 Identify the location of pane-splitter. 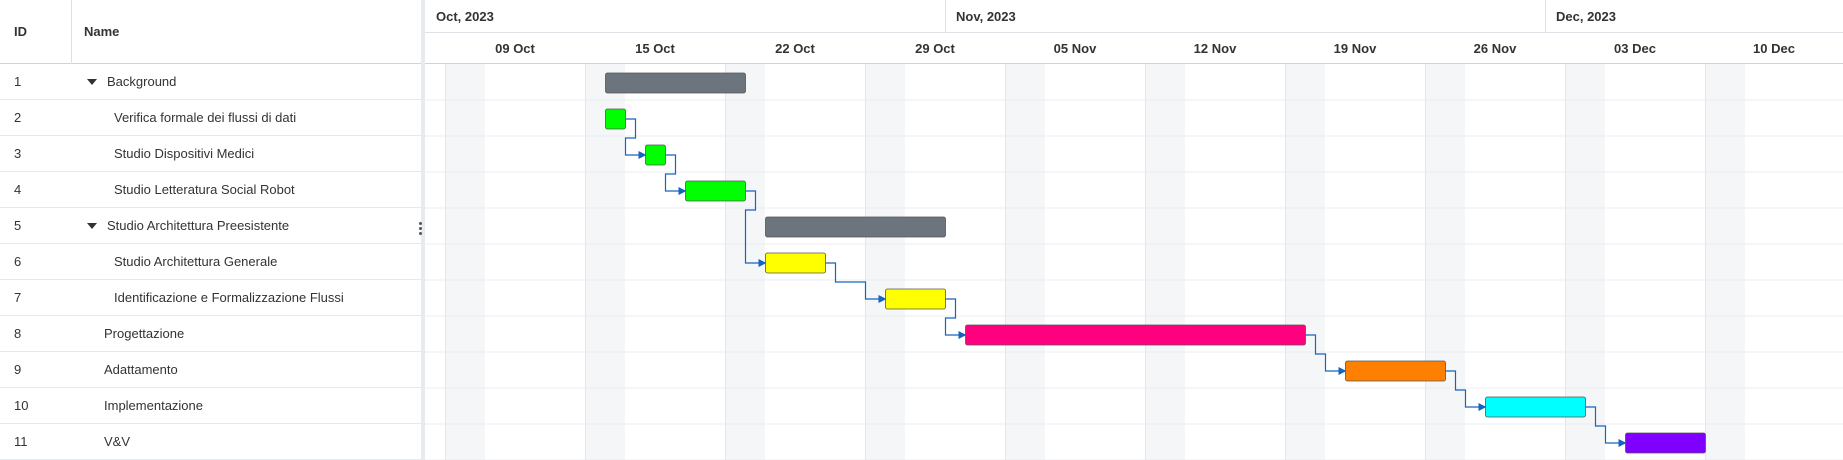
(423, 230).